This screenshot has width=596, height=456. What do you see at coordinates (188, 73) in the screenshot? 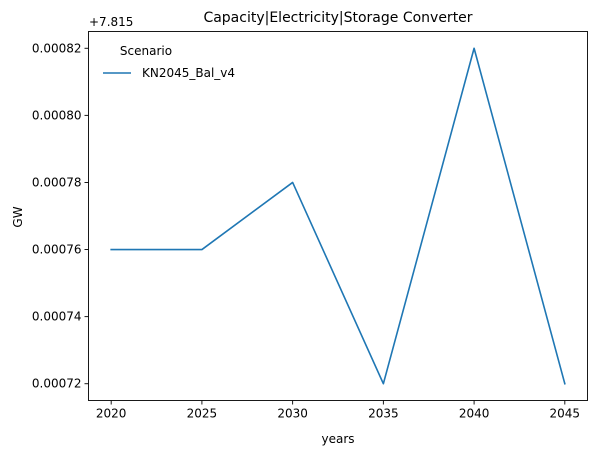
I see `legend-series-label: KN2045_Bal_v4` at bounding box center [188, 73].